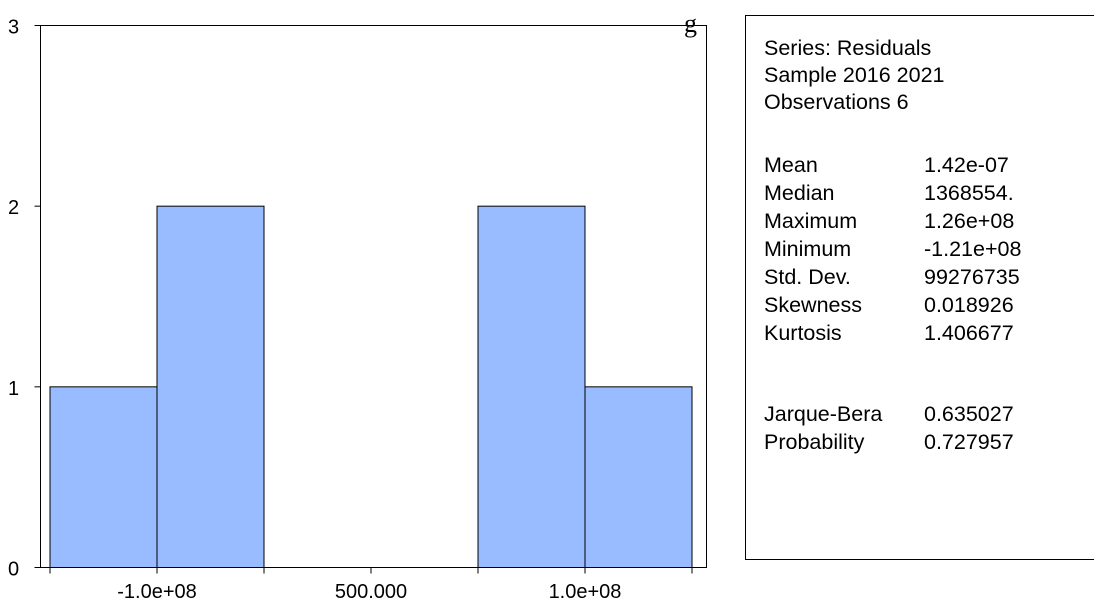  I want to click on stat-value: 0.018926, so click(969, 305).